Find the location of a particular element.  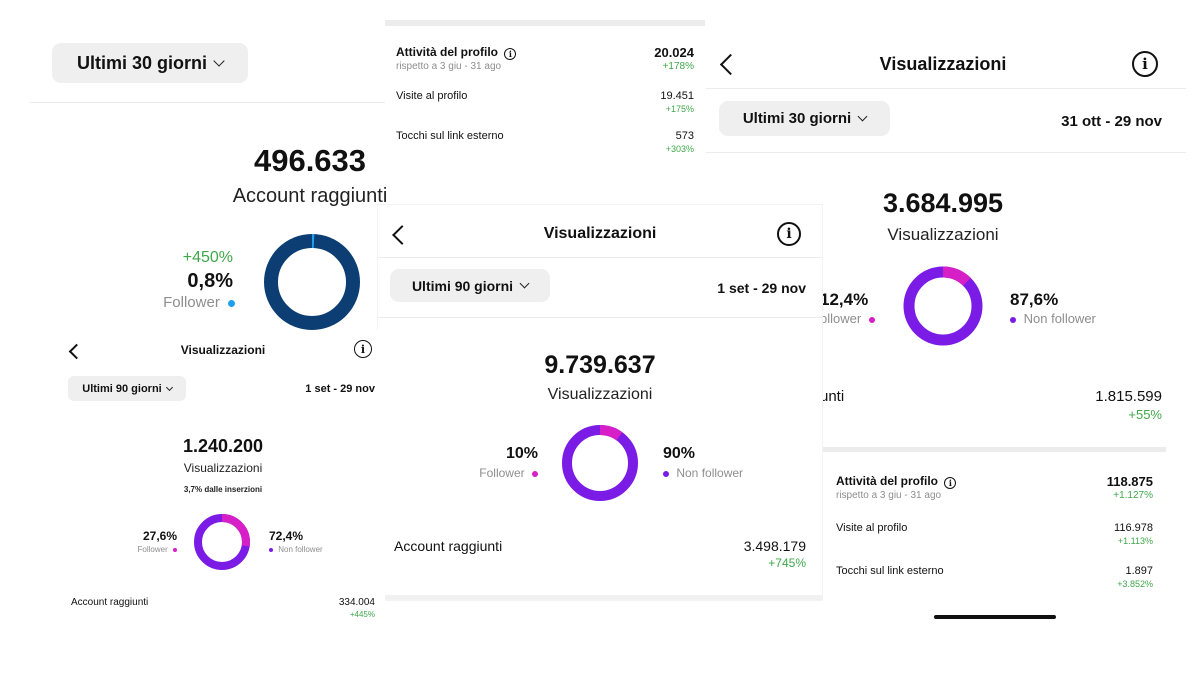

reached-row: Account raggiunti 334.004 +445% is located at coordinates (223, 612).